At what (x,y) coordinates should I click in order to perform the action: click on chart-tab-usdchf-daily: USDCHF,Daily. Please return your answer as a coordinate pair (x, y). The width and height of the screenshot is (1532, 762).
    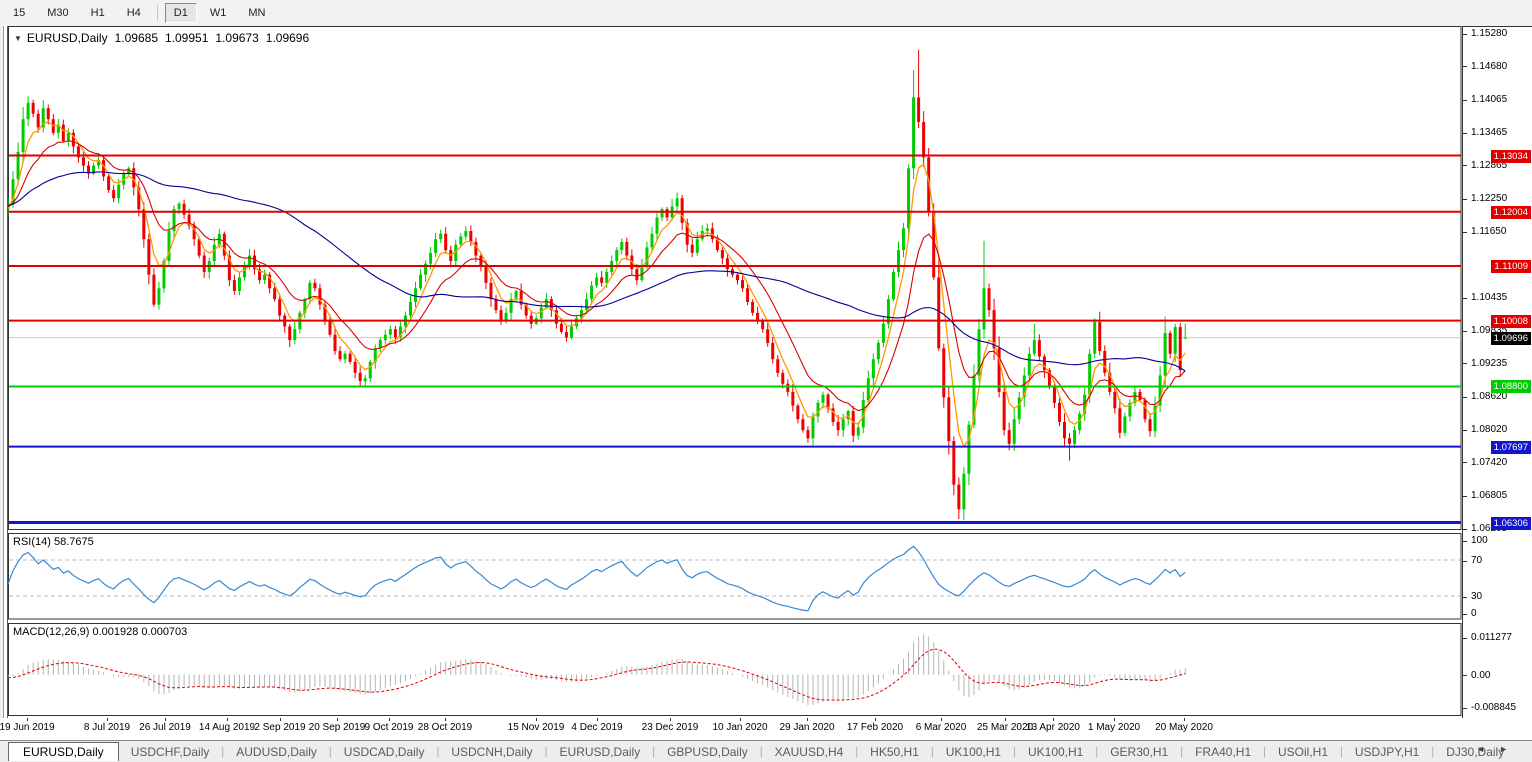
    Looking at the image, I should click on (170, 751).